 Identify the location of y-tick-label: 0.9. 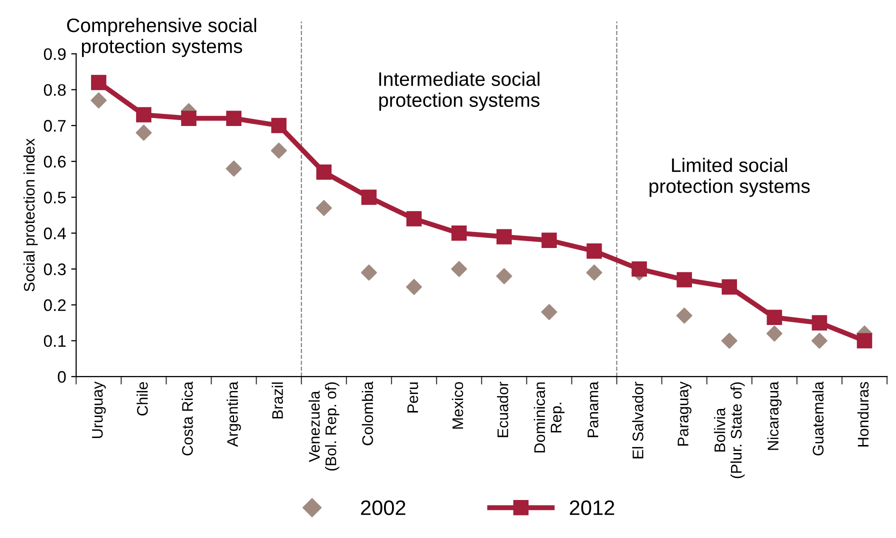
(55, 54).